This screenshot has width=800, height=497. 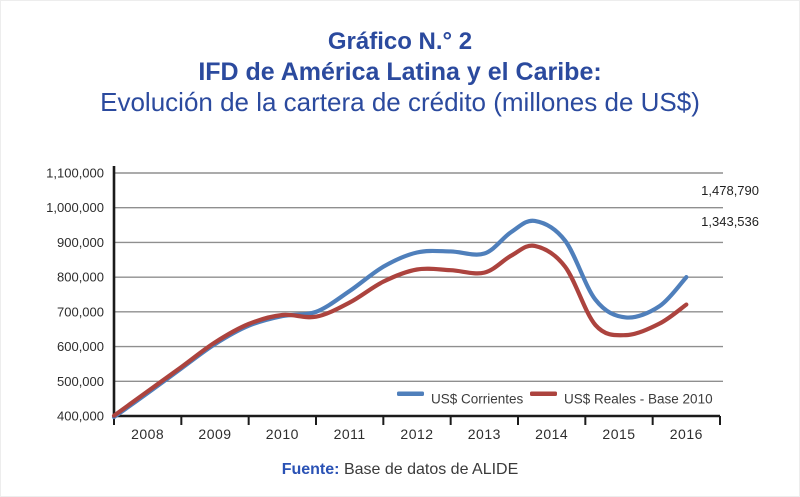 I want to click on y-axis-label: 600,000, so click(x=80, y=346).